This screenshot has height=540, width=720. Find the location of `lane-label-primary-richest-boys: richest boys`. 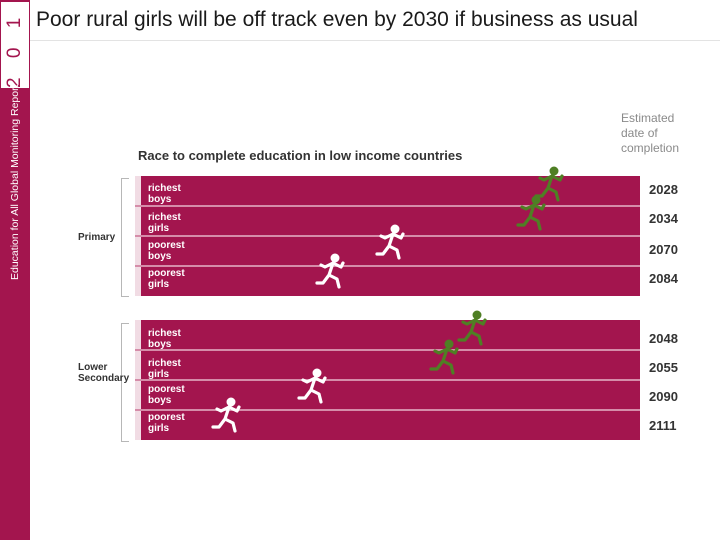

lane-label-primary-richest-boys: richest boys is located at coordinates (178, 194).